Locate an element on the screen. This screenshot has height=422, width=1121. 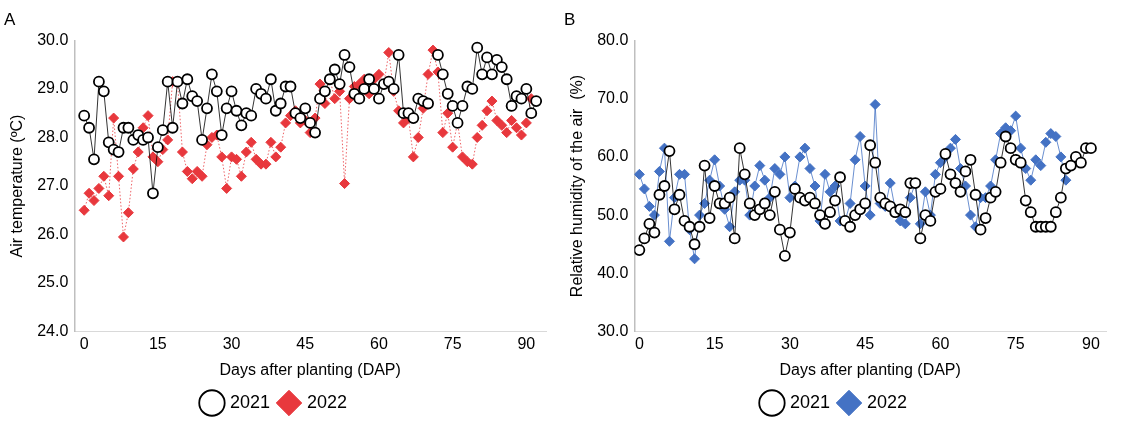
y-tick-label: 29.0 is located at coordinates (53, 88).